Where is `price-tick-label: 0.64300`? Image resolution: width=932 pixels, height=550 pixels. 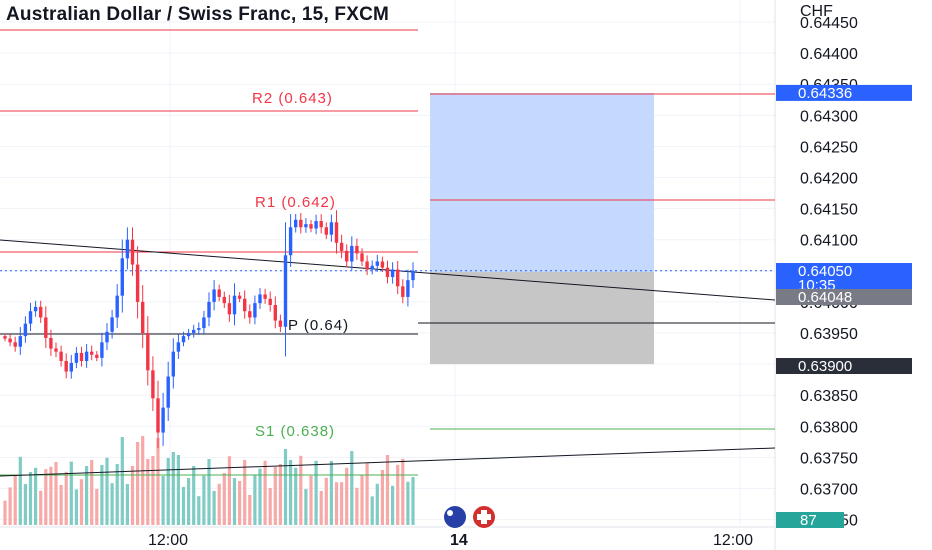 price-tick-label: 0.64300 is located at coordinates (829, 116).